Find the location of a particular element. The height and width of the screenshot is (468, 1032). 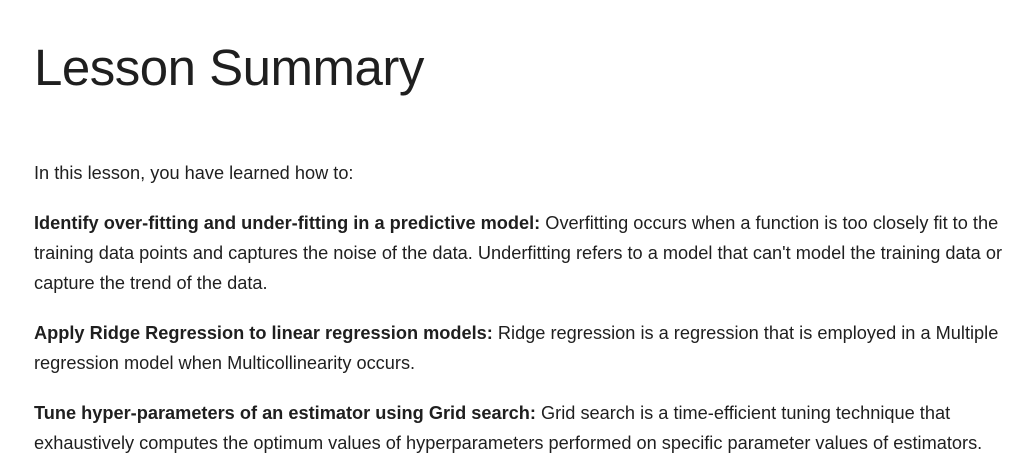

page-title: Lesson Summary is located at coordinates (229, 67).